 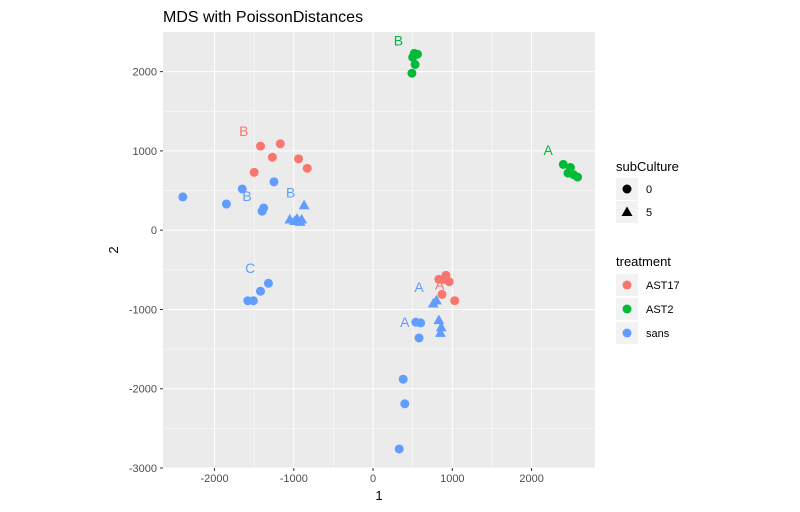 I want to click on legend-subculture-label-0: 0, so click(x=649, y=190).